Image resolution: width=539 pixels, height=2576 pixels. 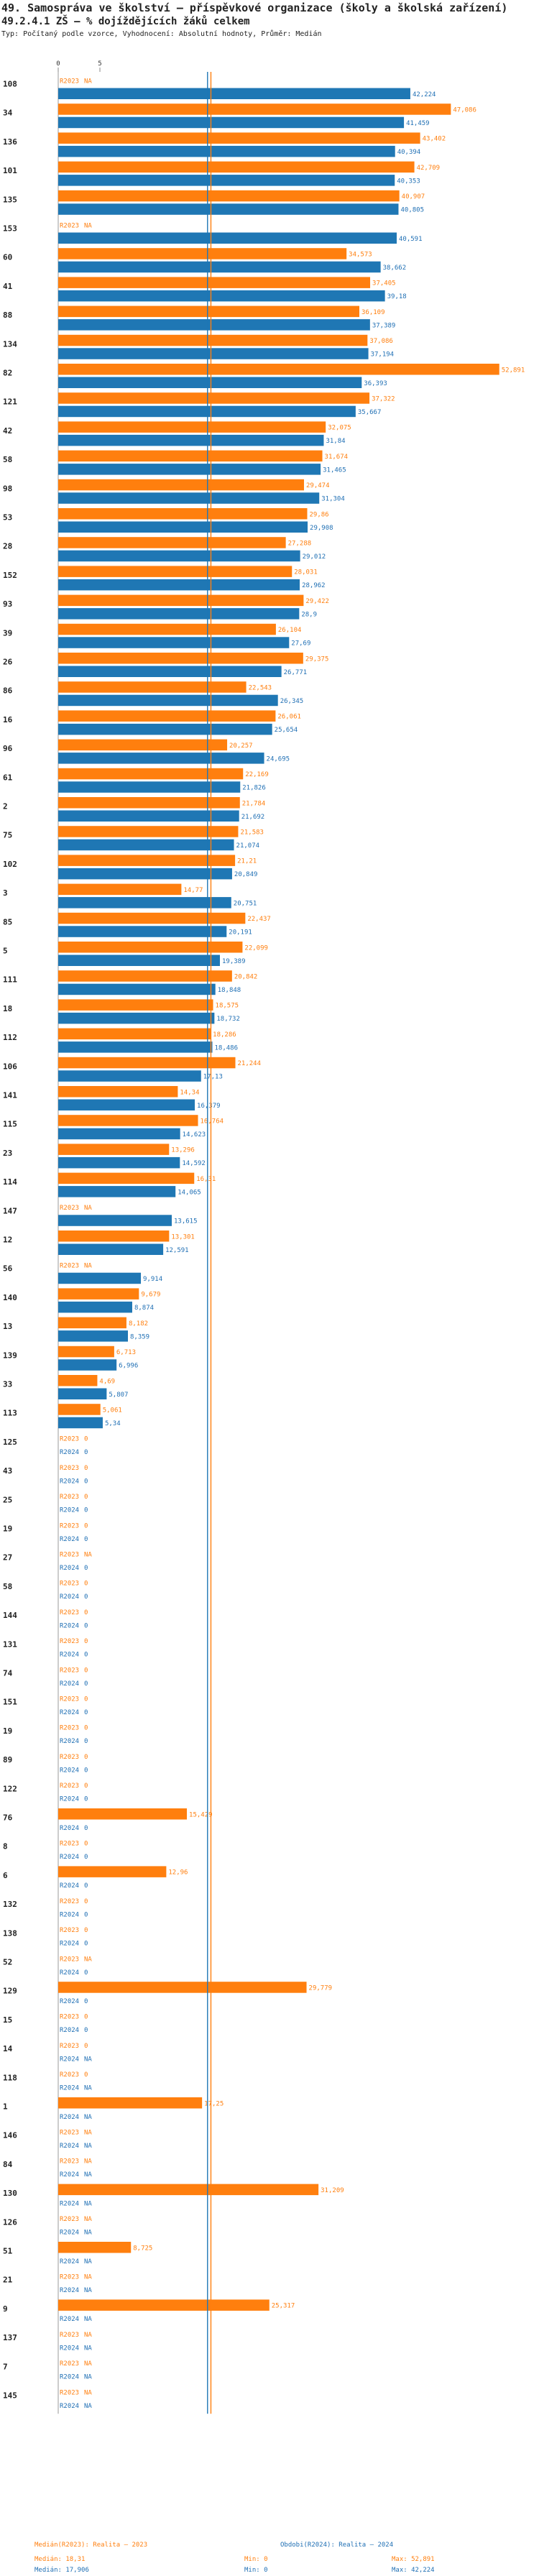 I want to click on category-label: 39, so click(x=8, y=633).